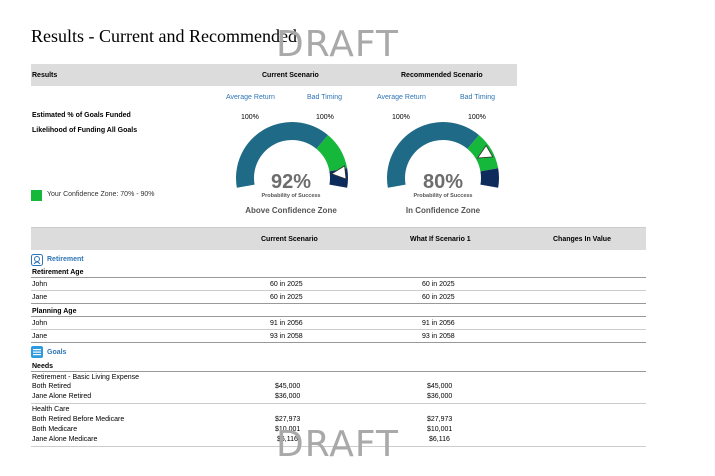 The height and width of the screenshot is (476, 715). Describe the element at coordinates (440, 396) in the screenshot. I see `table-row-whatif: $36,000` at that location.